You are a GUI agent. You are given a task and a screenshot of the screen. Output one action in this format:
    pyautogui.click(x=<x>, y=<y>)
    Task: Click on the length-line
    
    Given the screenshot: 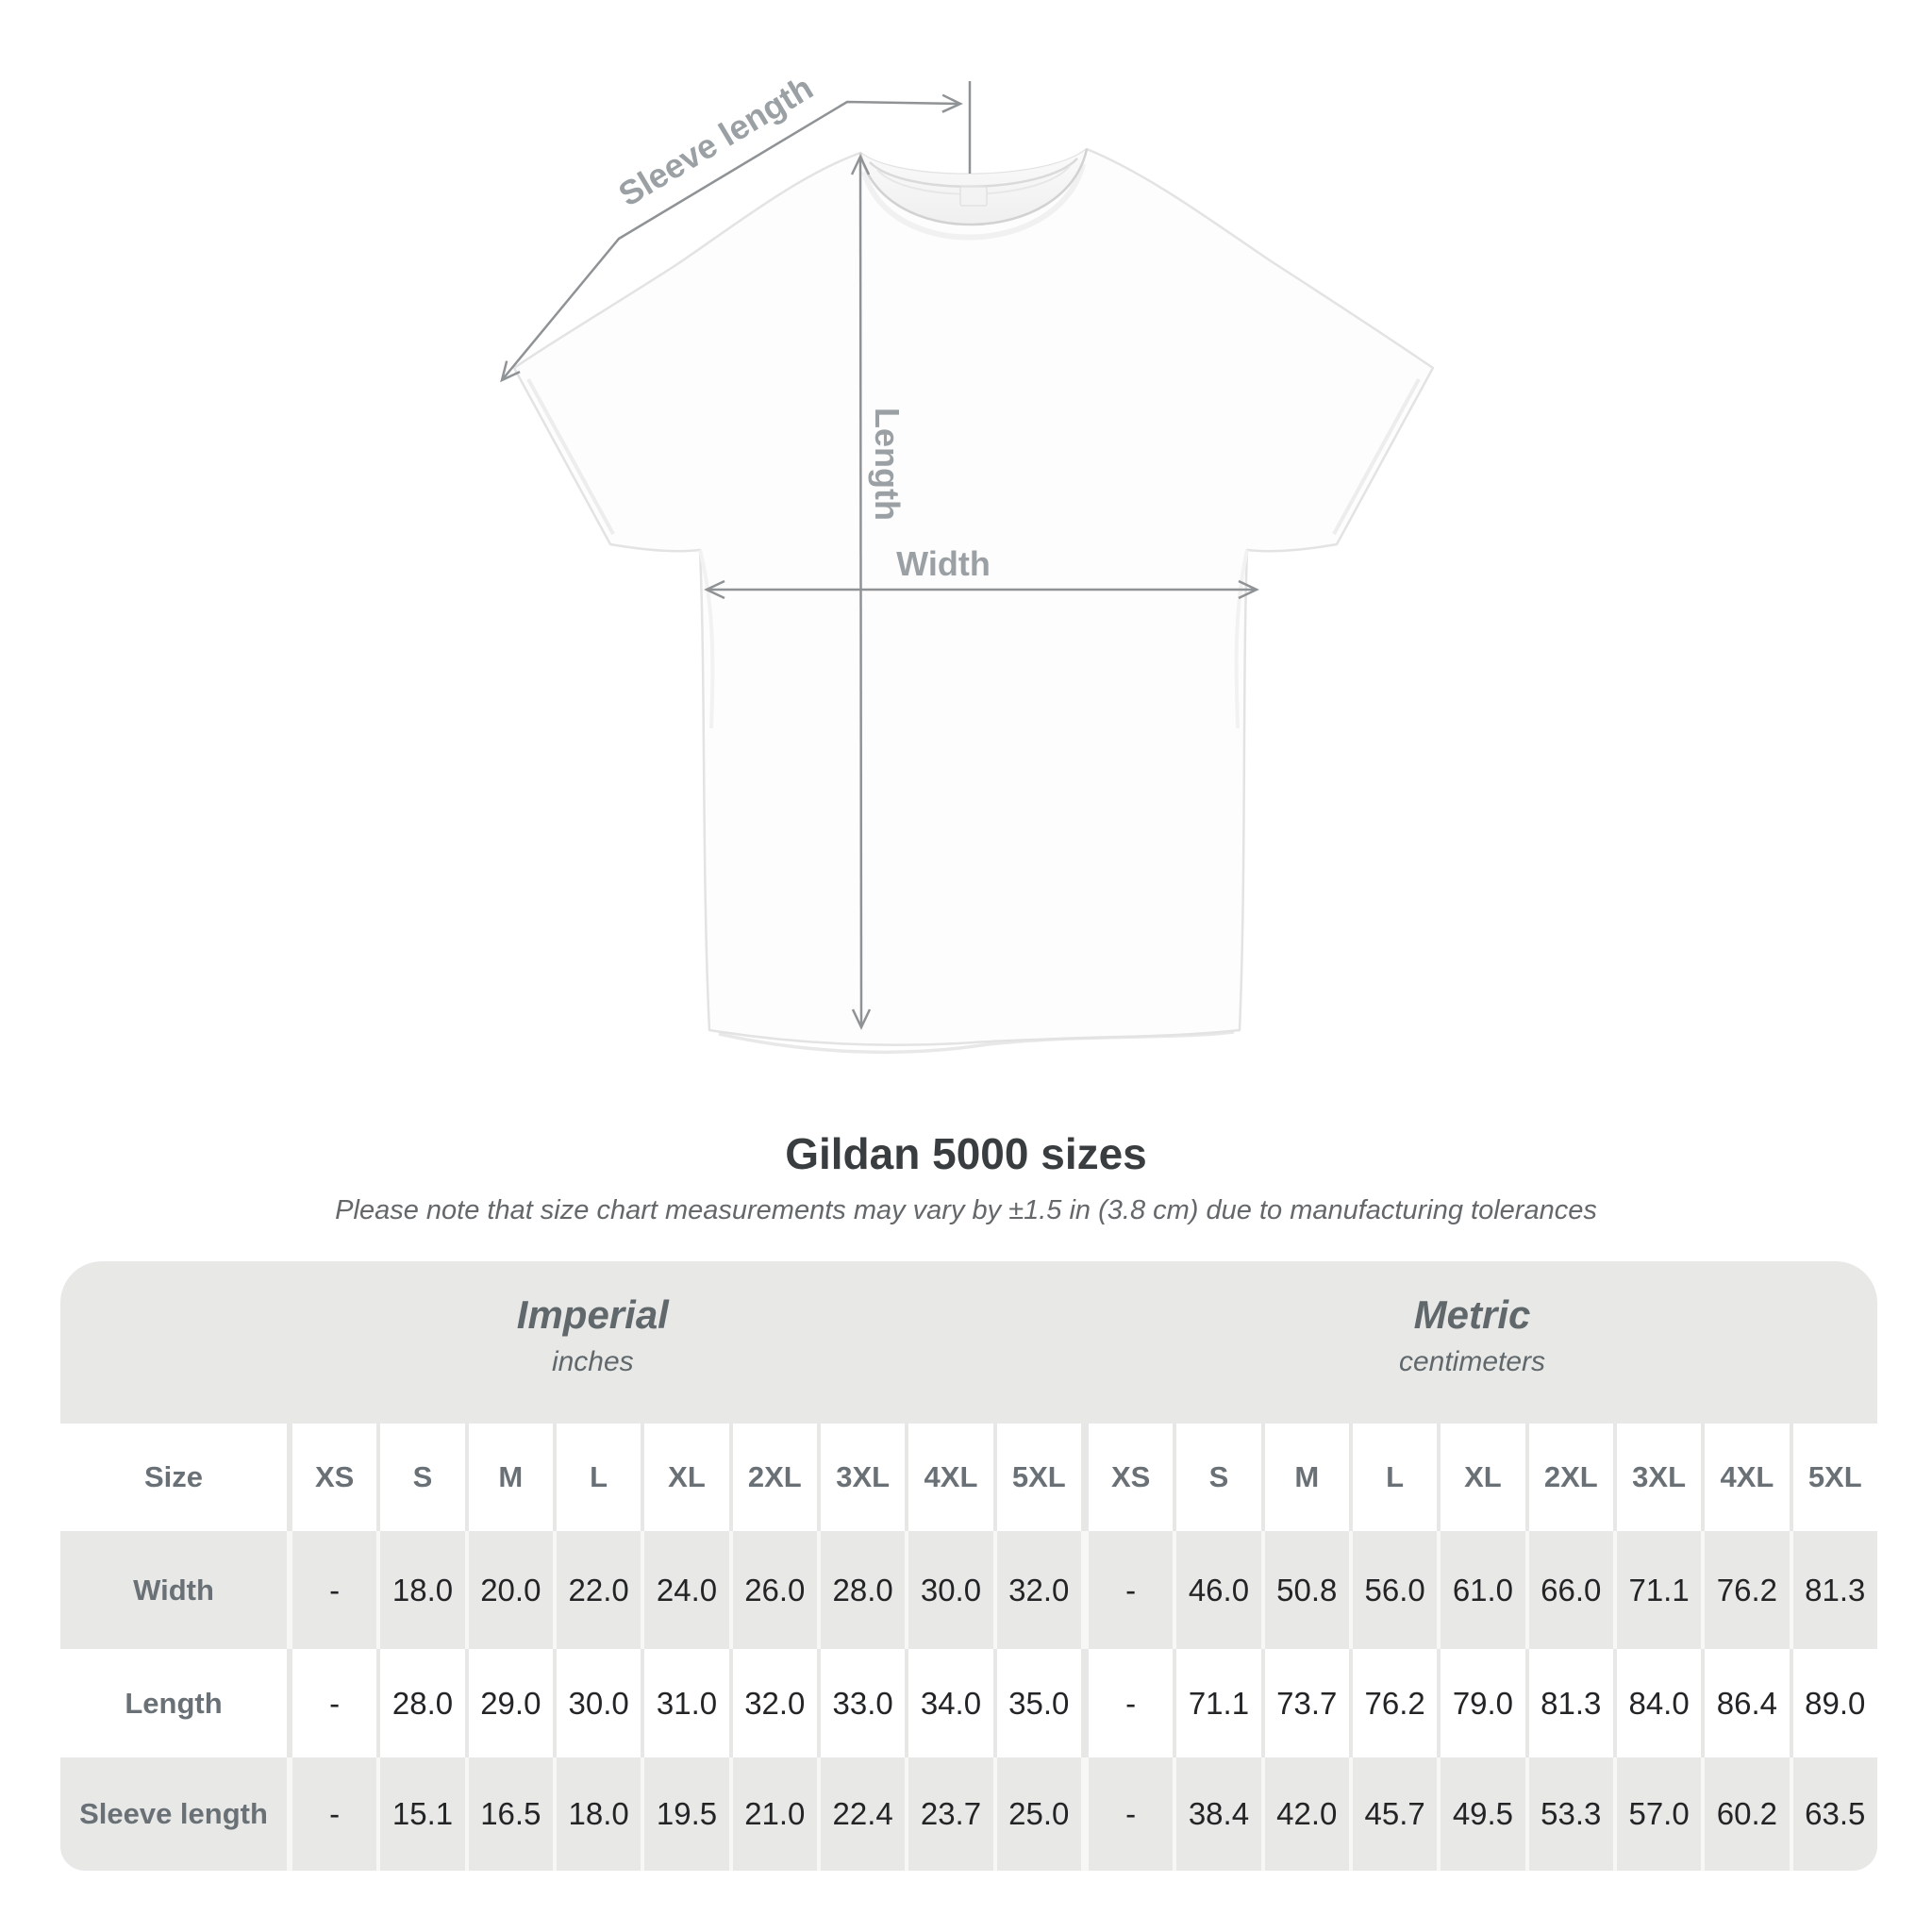 What is the action you would take?
    pyautogui.click(x=861, y=592)
    